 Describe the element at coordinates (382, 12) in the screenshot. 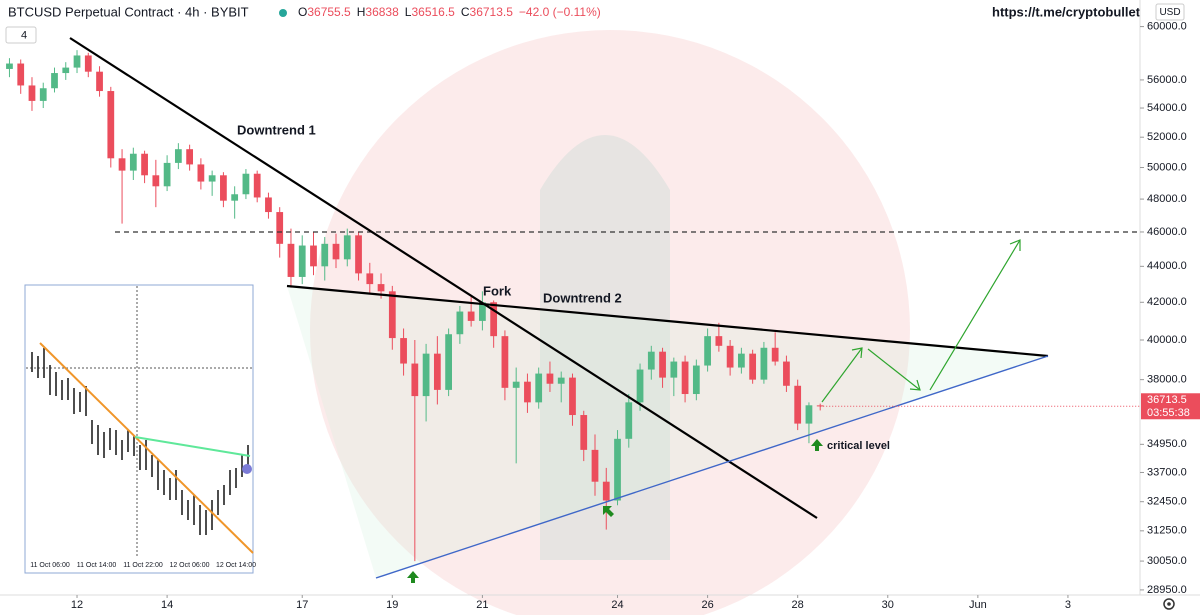

I see `ohlc-value: 36838` at that location.